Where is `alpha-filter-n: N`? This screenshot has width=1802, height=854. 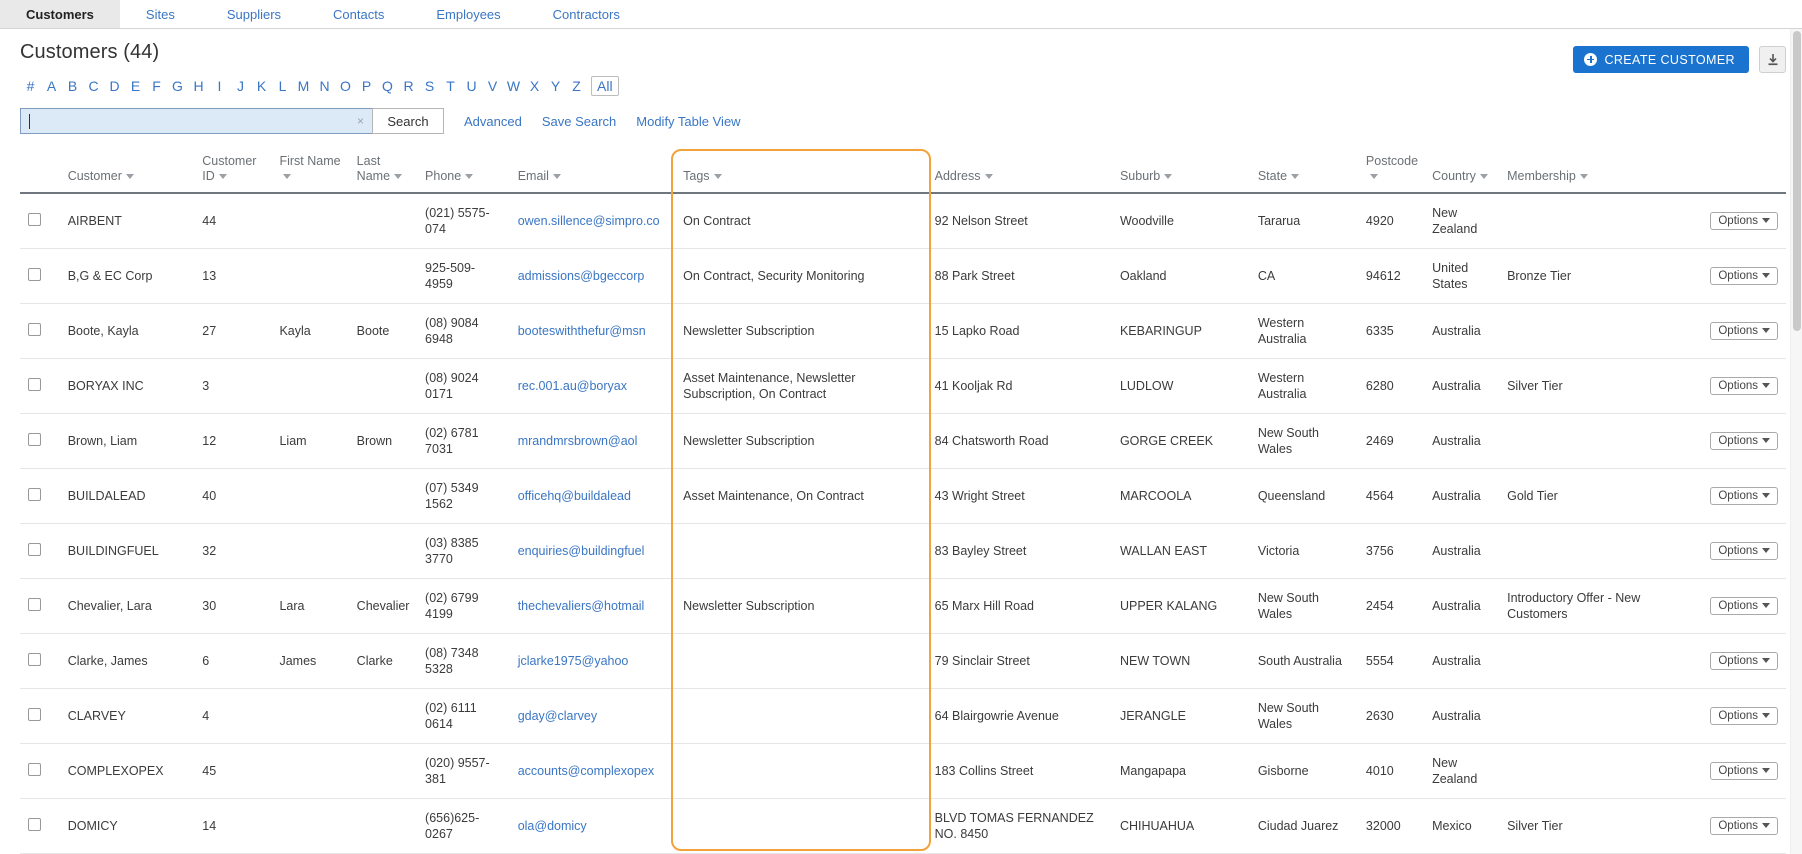 alpha-filter-n: N is located at coordinates (324, 86).